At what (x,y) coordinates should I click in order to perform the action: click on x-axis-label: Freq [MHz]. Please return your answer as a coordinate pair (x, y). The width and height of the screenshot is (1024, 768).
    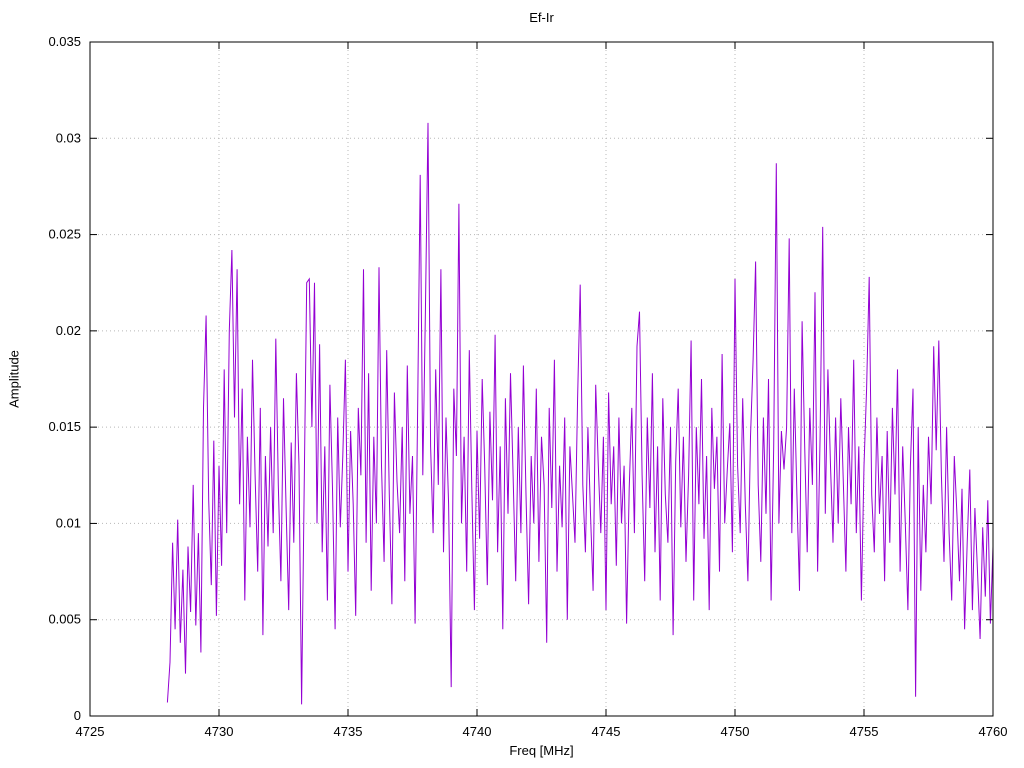
    Looking at the image, I should click on (541, 750).